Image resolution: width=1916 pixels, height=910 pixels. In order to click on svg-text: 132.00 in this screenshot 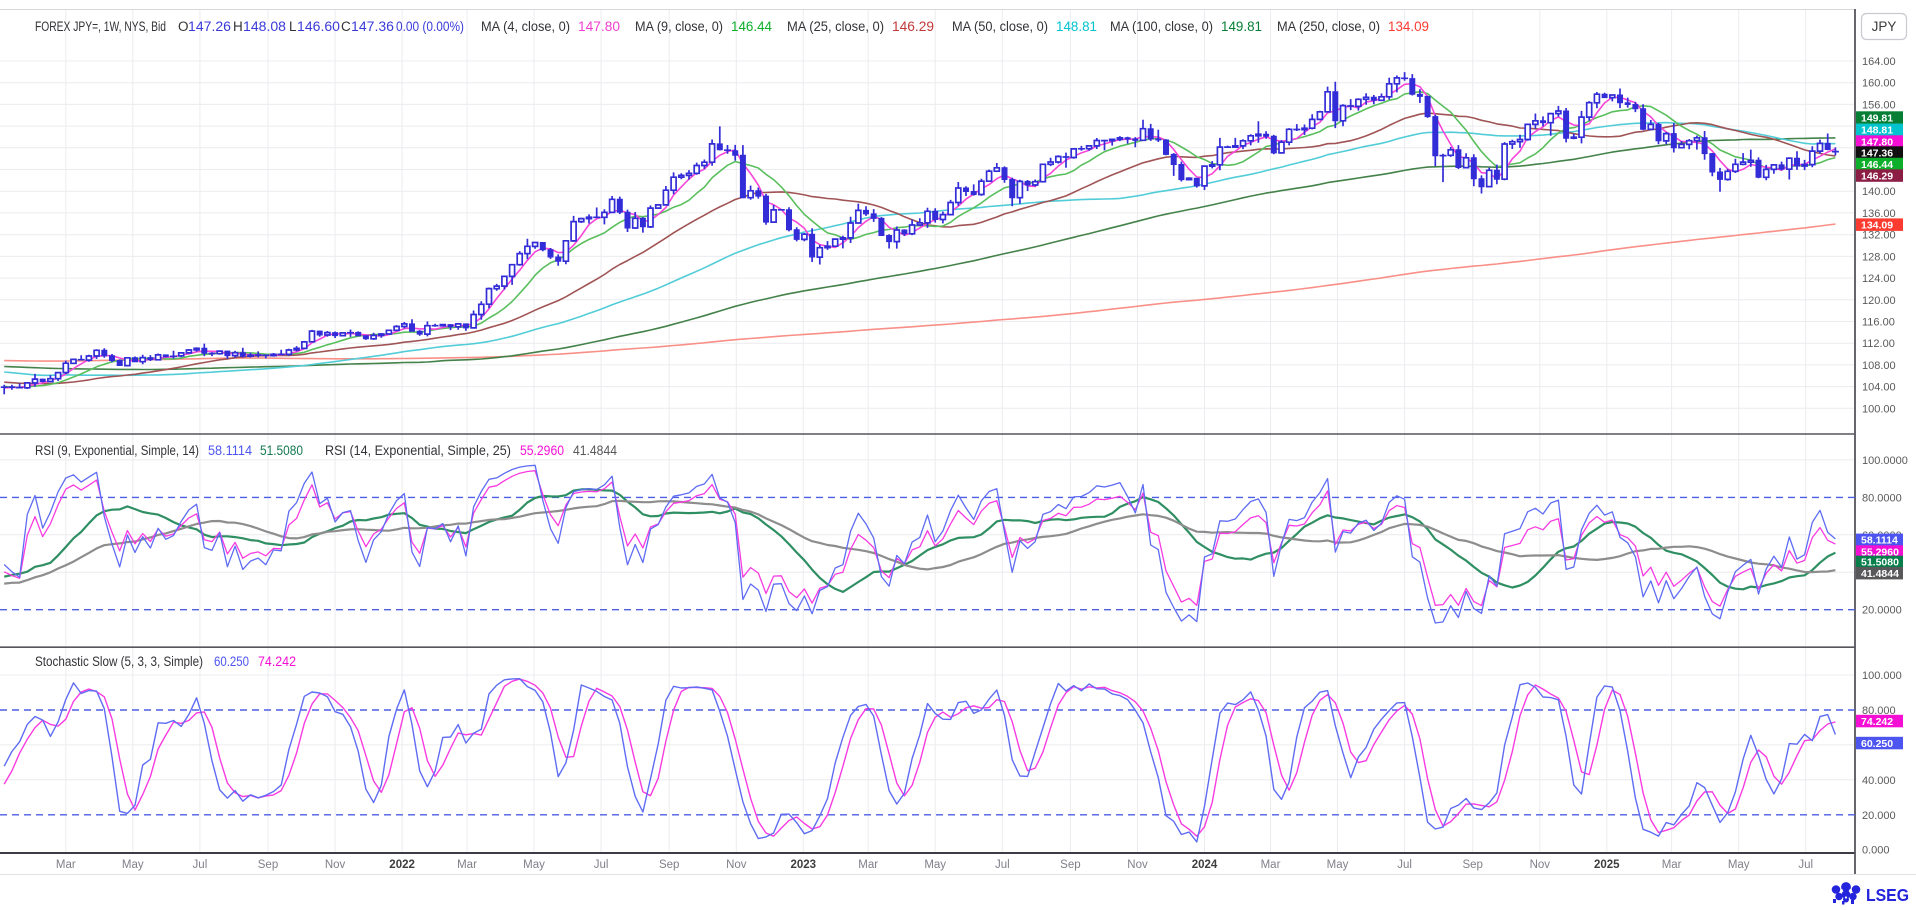, I will do `click(1879, 236)`.